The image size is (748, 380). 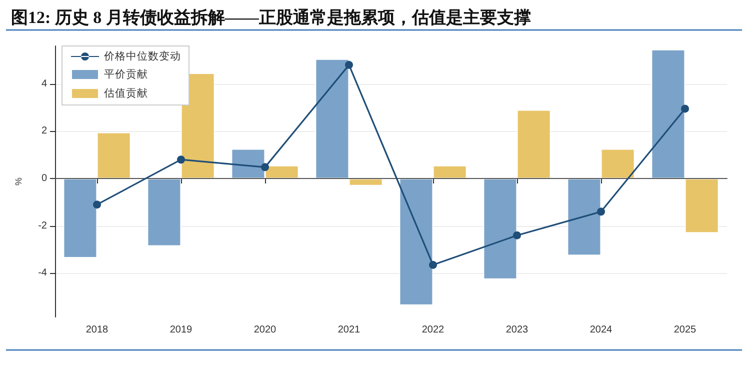 What do you see at coordinates (349, 330) in the screenshot?
I see `x-tick-label: 2021` at bounding box center [349, 330].